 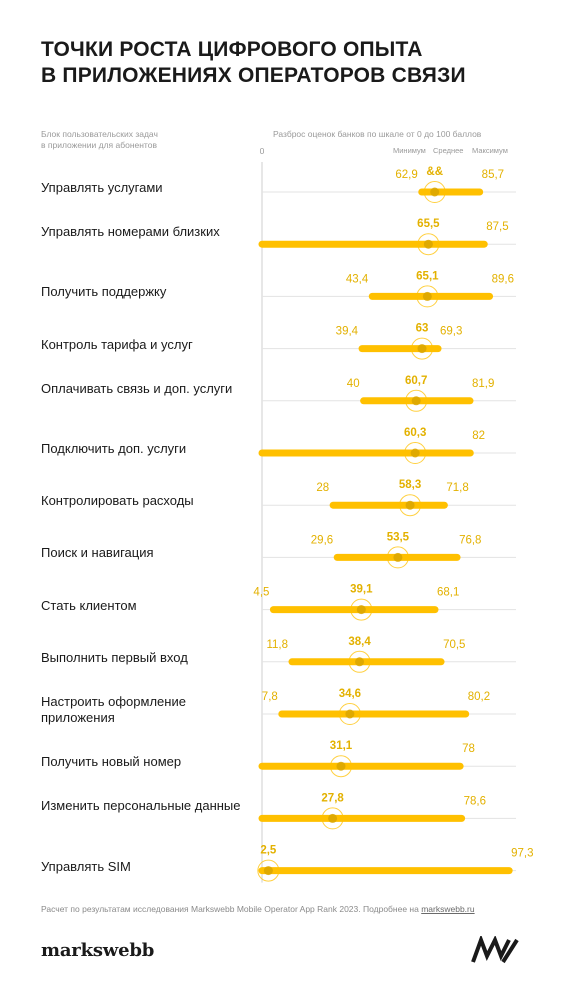 What do you see at coordinates (468, 749) in the screenshot?
I see `max-value-label: 78` at bounding box center [468, 749].